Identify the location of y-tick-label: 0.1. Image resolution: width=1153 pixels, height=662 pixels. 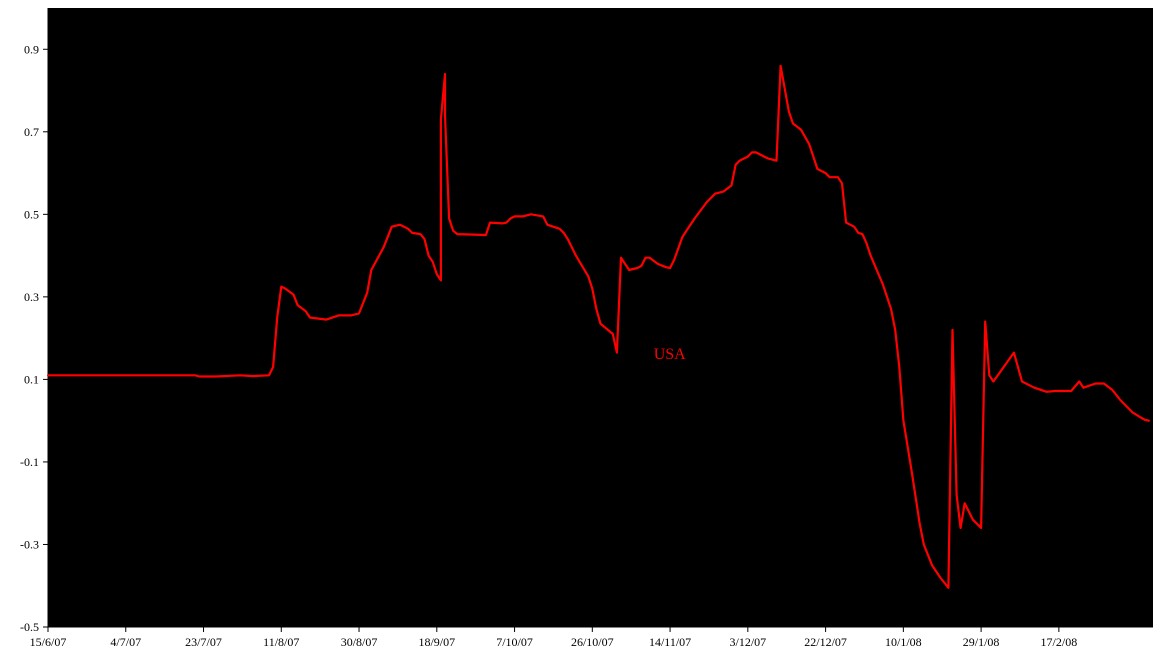
(31, 379).